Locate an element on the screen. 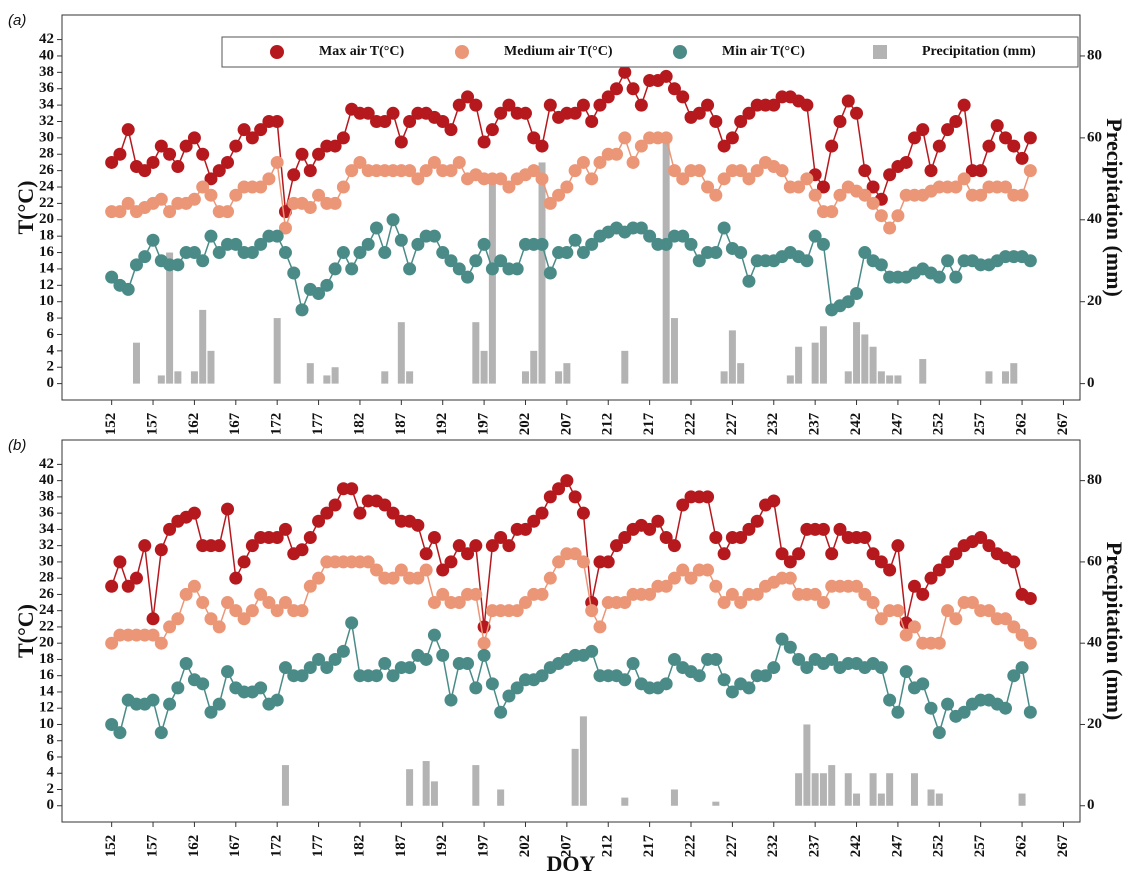 This screenshot has width=1128, height=875. y-tick-label: 0 is located at coordinates (51, 383).